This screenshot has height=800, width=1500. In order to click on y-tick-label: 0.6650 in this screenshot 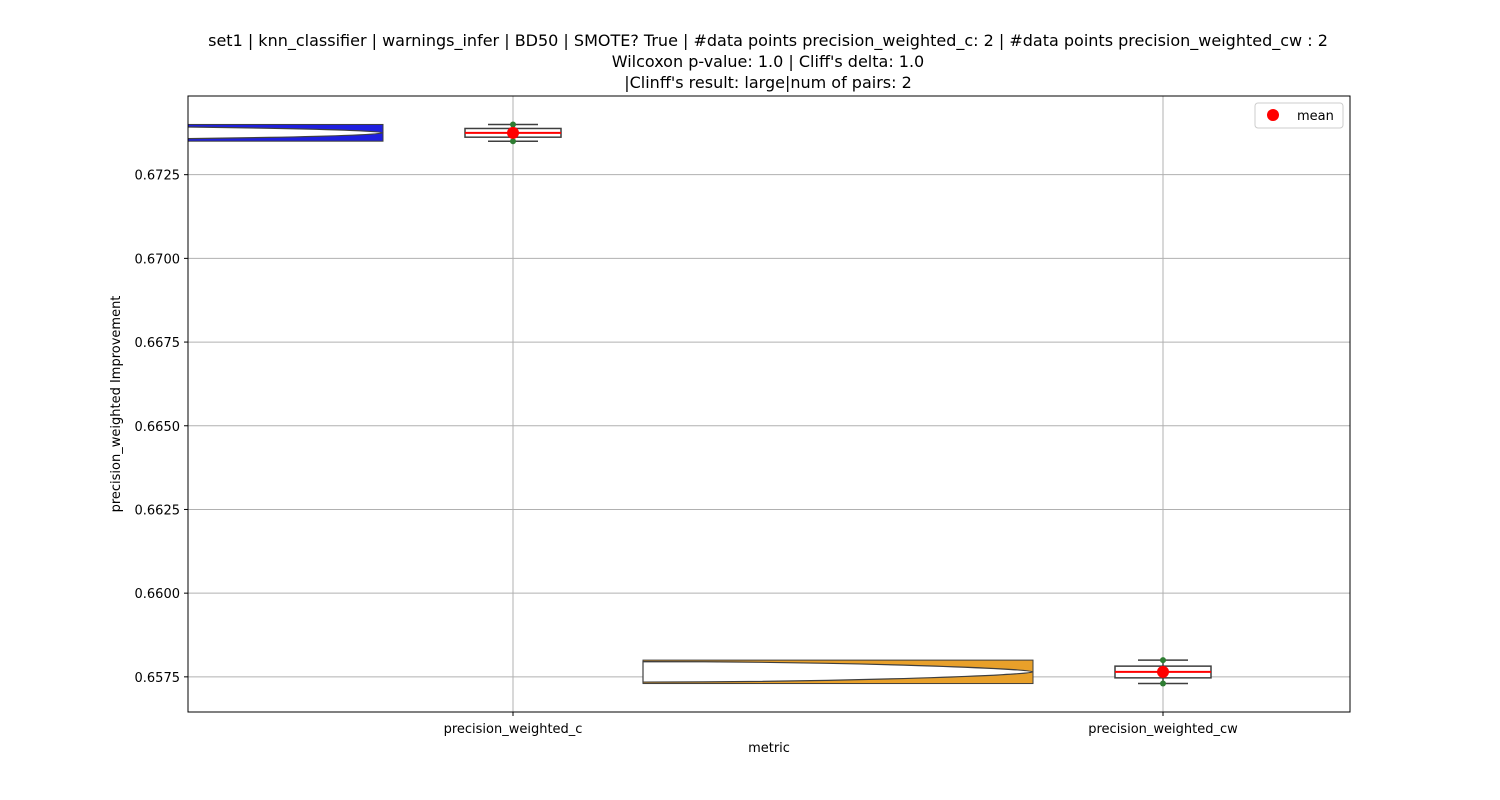, I will do `click(158, 427)`.